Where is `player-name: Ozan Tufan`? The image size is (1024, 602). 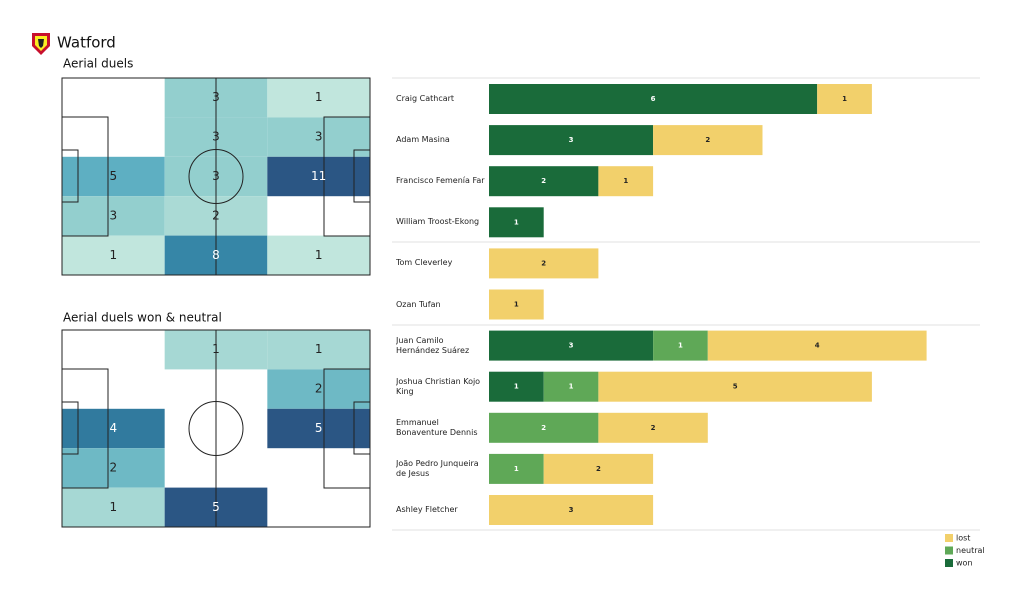 player-name: Ozan Tufan is located at coordinates (418, 304).